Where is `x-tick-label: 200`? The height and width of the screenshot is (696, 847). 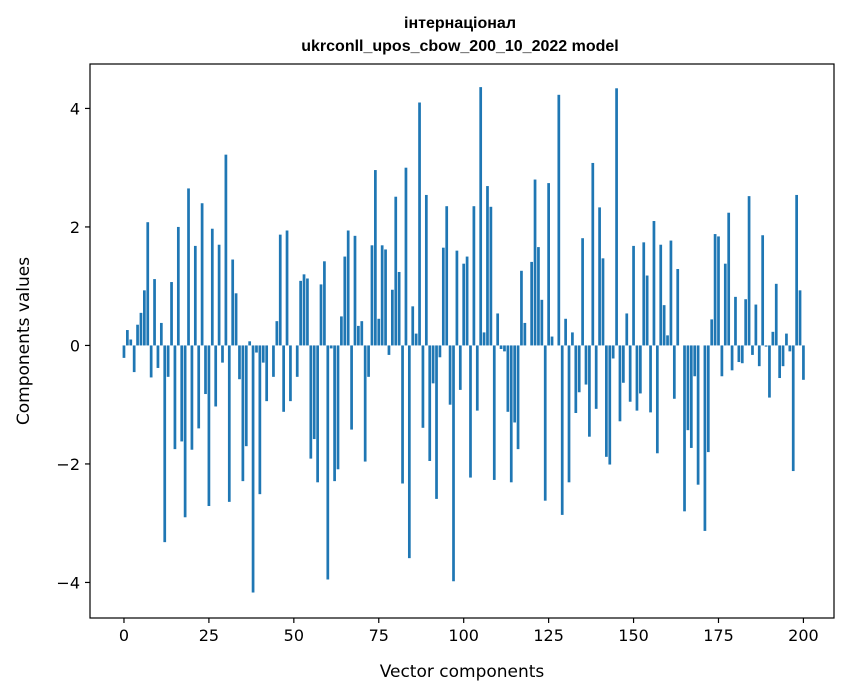
x-tick-label: 200 is located at coordinates (803, 635).